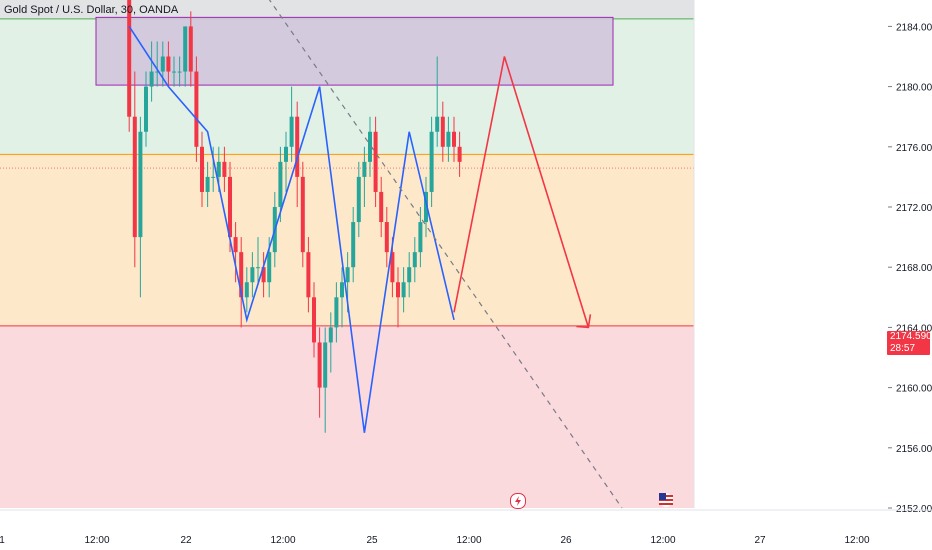 This screenshot has height=550, width=932. Describe the element at coordinates (914, 449) in the screenshot. I see `y-tick-label: 2156.000` at that location.